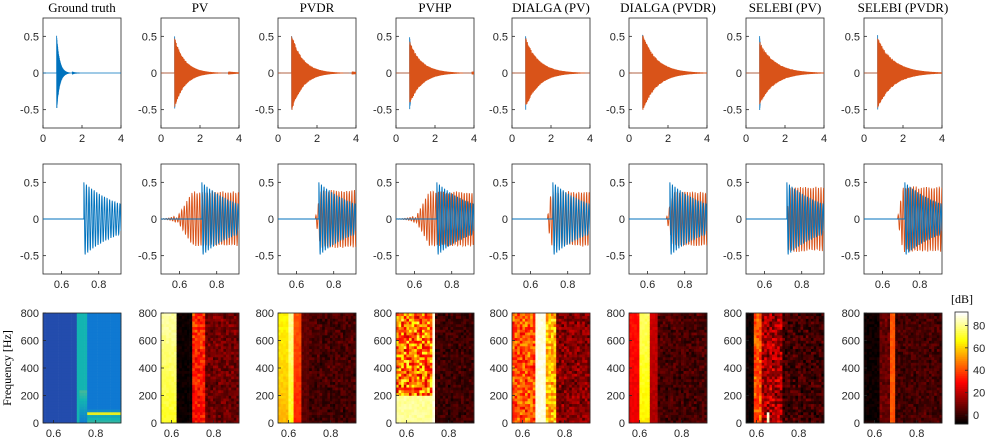  I want to click on full-signal-panel: 0 2 4-0.500.5, so click(541, 81).